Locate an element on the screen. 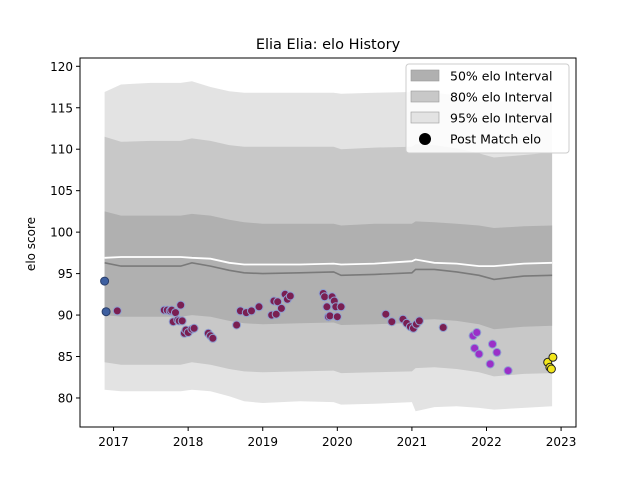 This screenshot has width=640, height=480. y-tick-label: 95 is located at coordinates (65, 274).